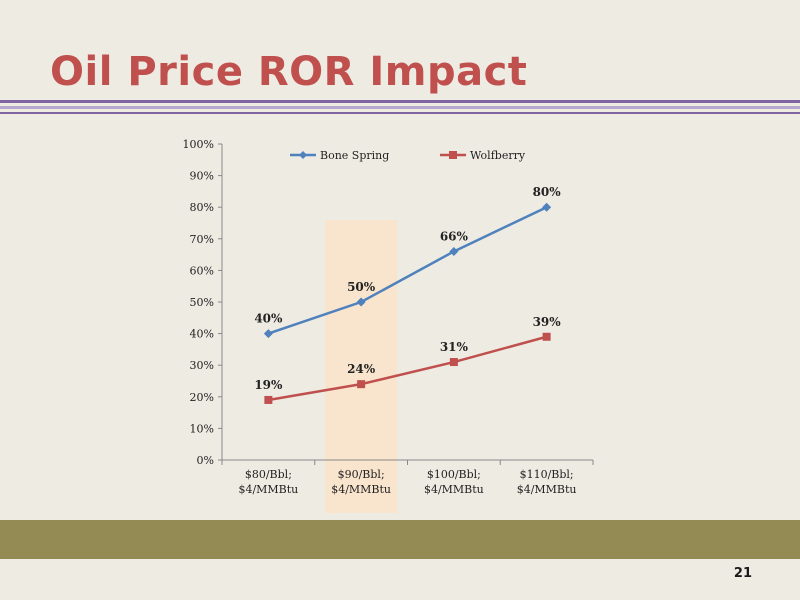 The height and width of the screenshot is (600, 800). Describe the element at coordinates (400, 113) in the screenshot. I see `title-divider-bottom` at that location.